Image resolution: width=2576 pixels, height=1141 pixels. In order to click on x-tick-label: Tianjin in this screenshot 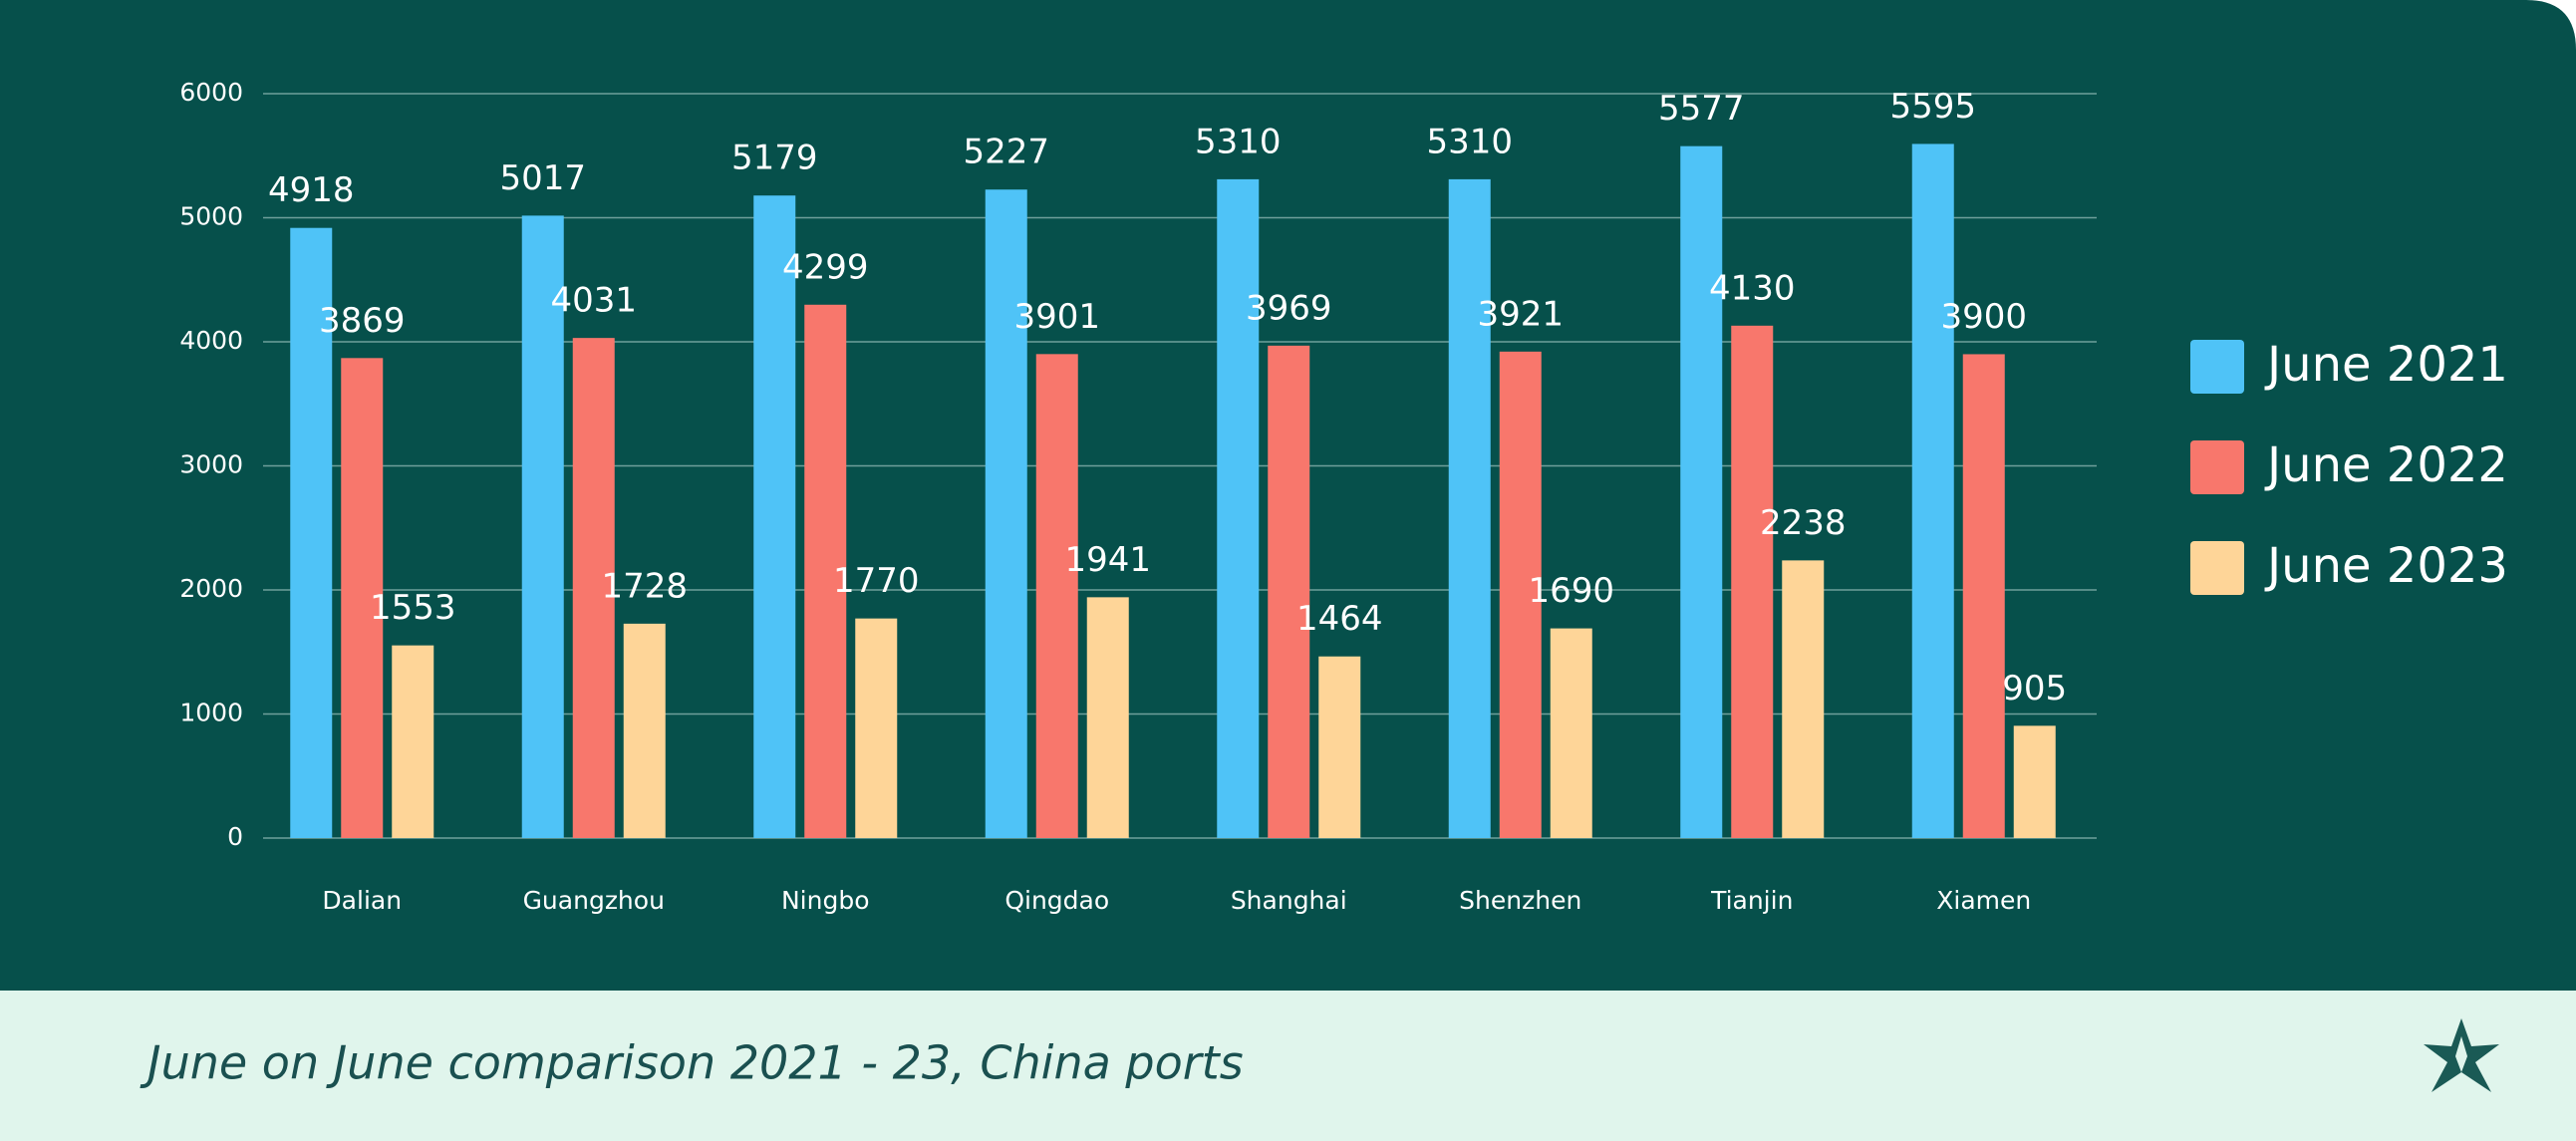, I will do `click(1751, 900)`.